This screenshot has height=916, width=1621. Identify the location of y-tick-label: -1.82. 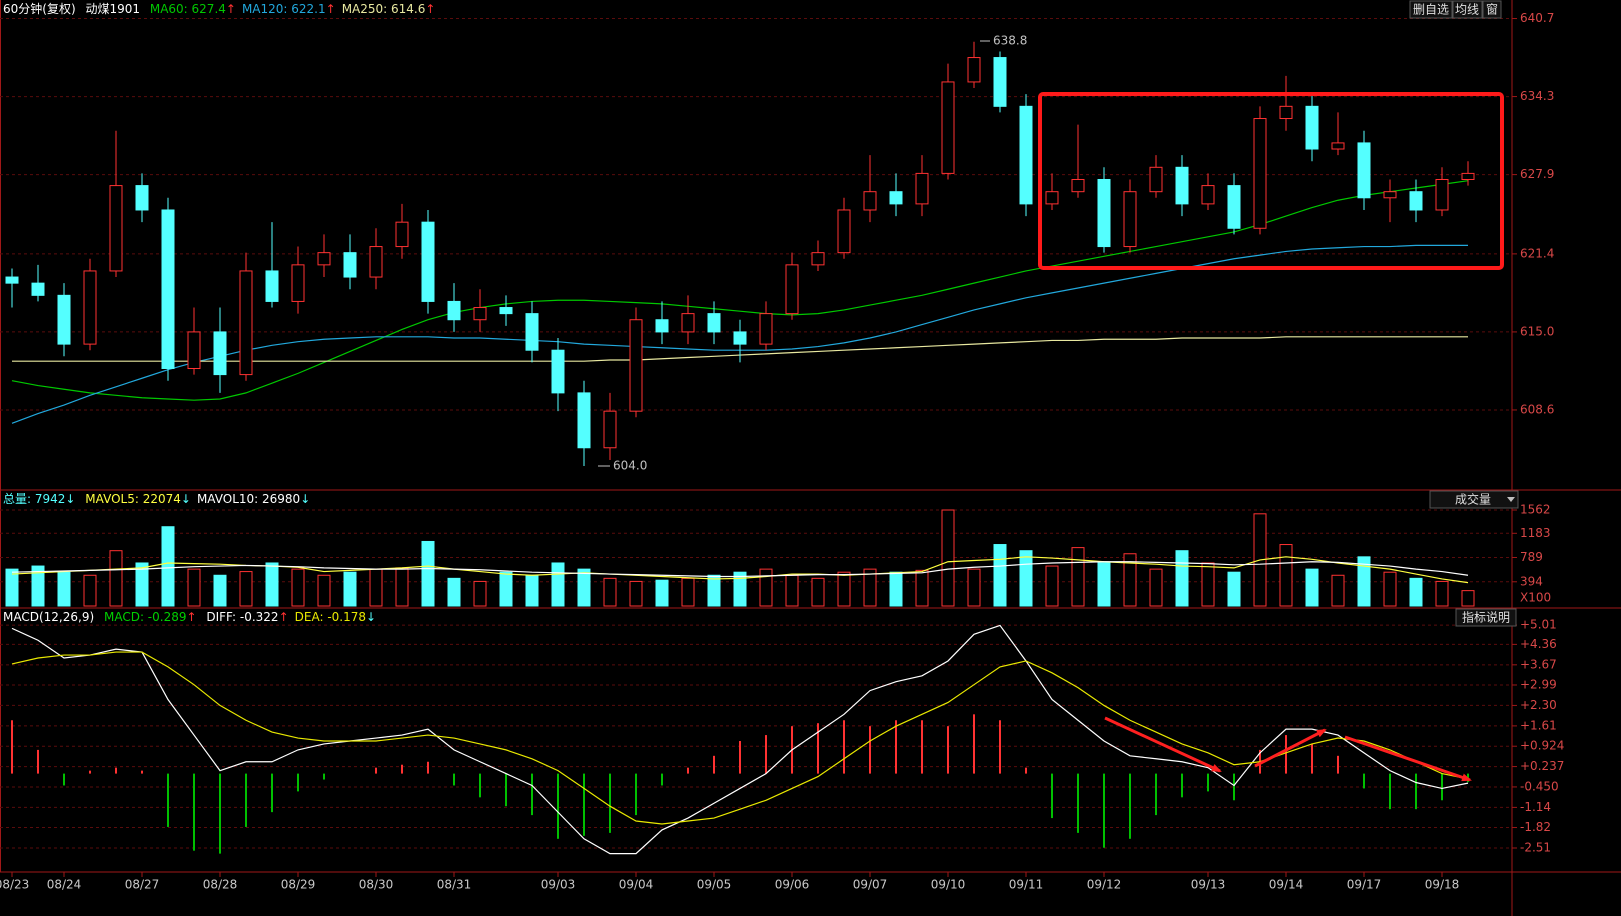
(1535, 827).